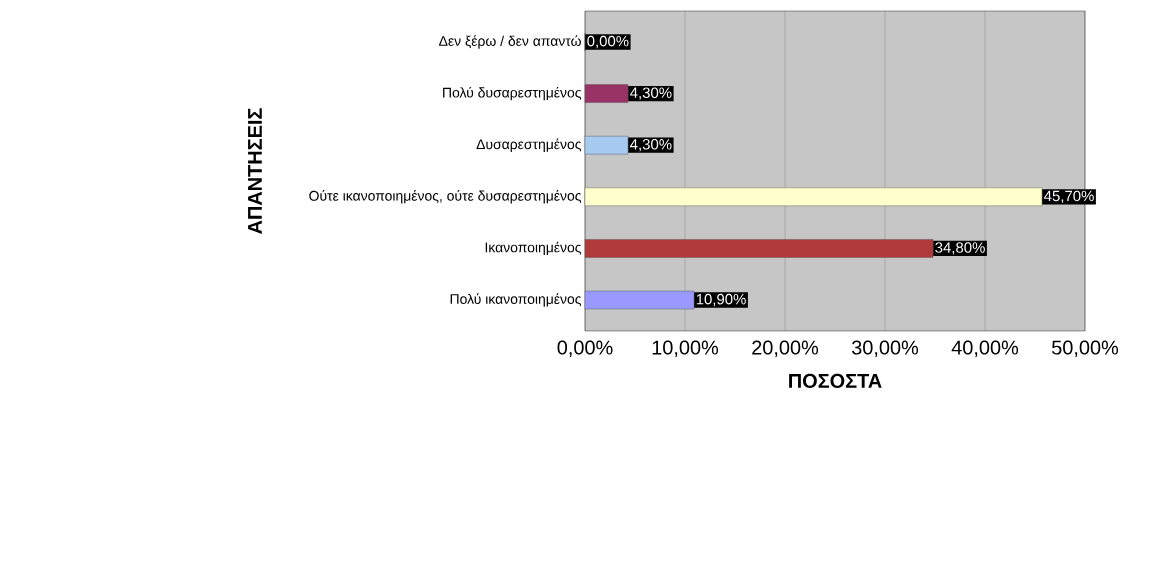 This screenshot has width=1153, height=571. I want to click on x-axis-title: ΠΟΣΟΣΤΑ, so click(835, 380).